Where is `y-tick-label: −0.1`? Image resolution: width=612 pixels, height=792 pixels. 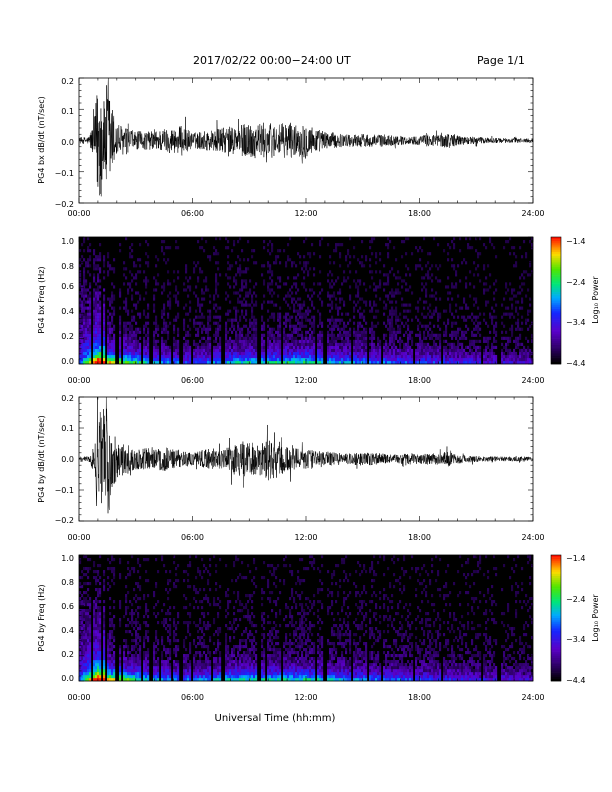 y-tick-label: −0.1 is located at coordinates (64, 173).